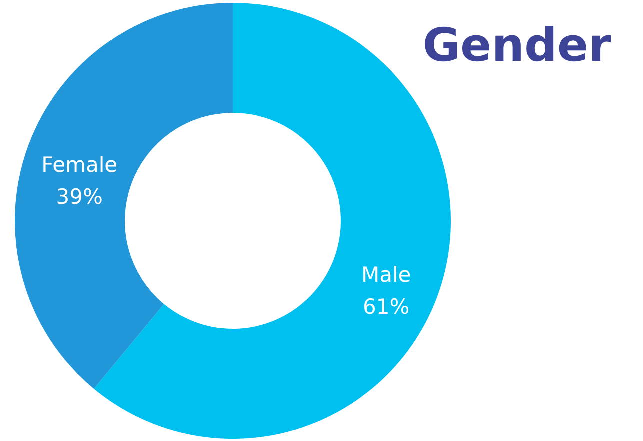 The width and height of the screenshot is (643, 441). Describe the element at coordinates (517, 45) in the screenshot. I see `chart-title: Gender` at that location.